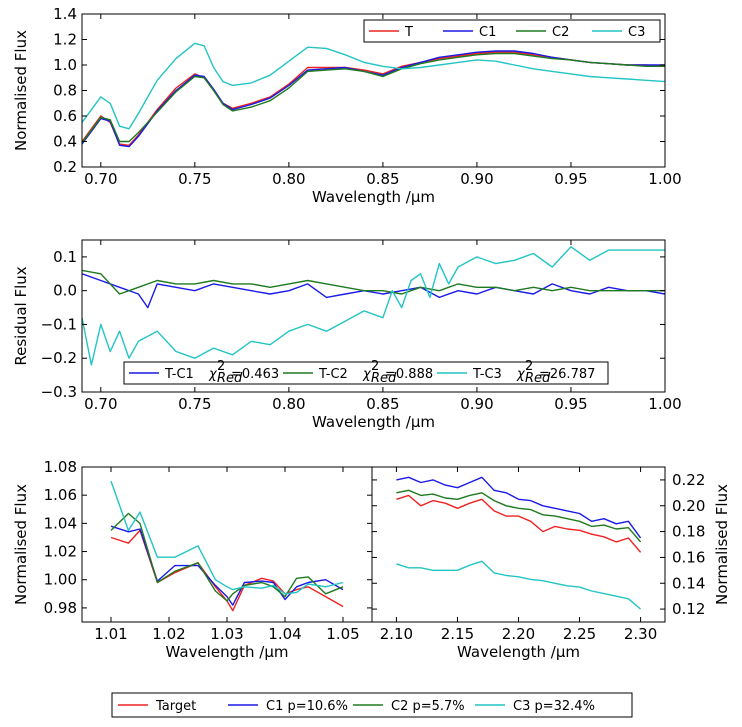 Image resolution: width=742 pixels, height=727 pixels. I want to click on y-tick-label: 1.4, so click(65, 14).